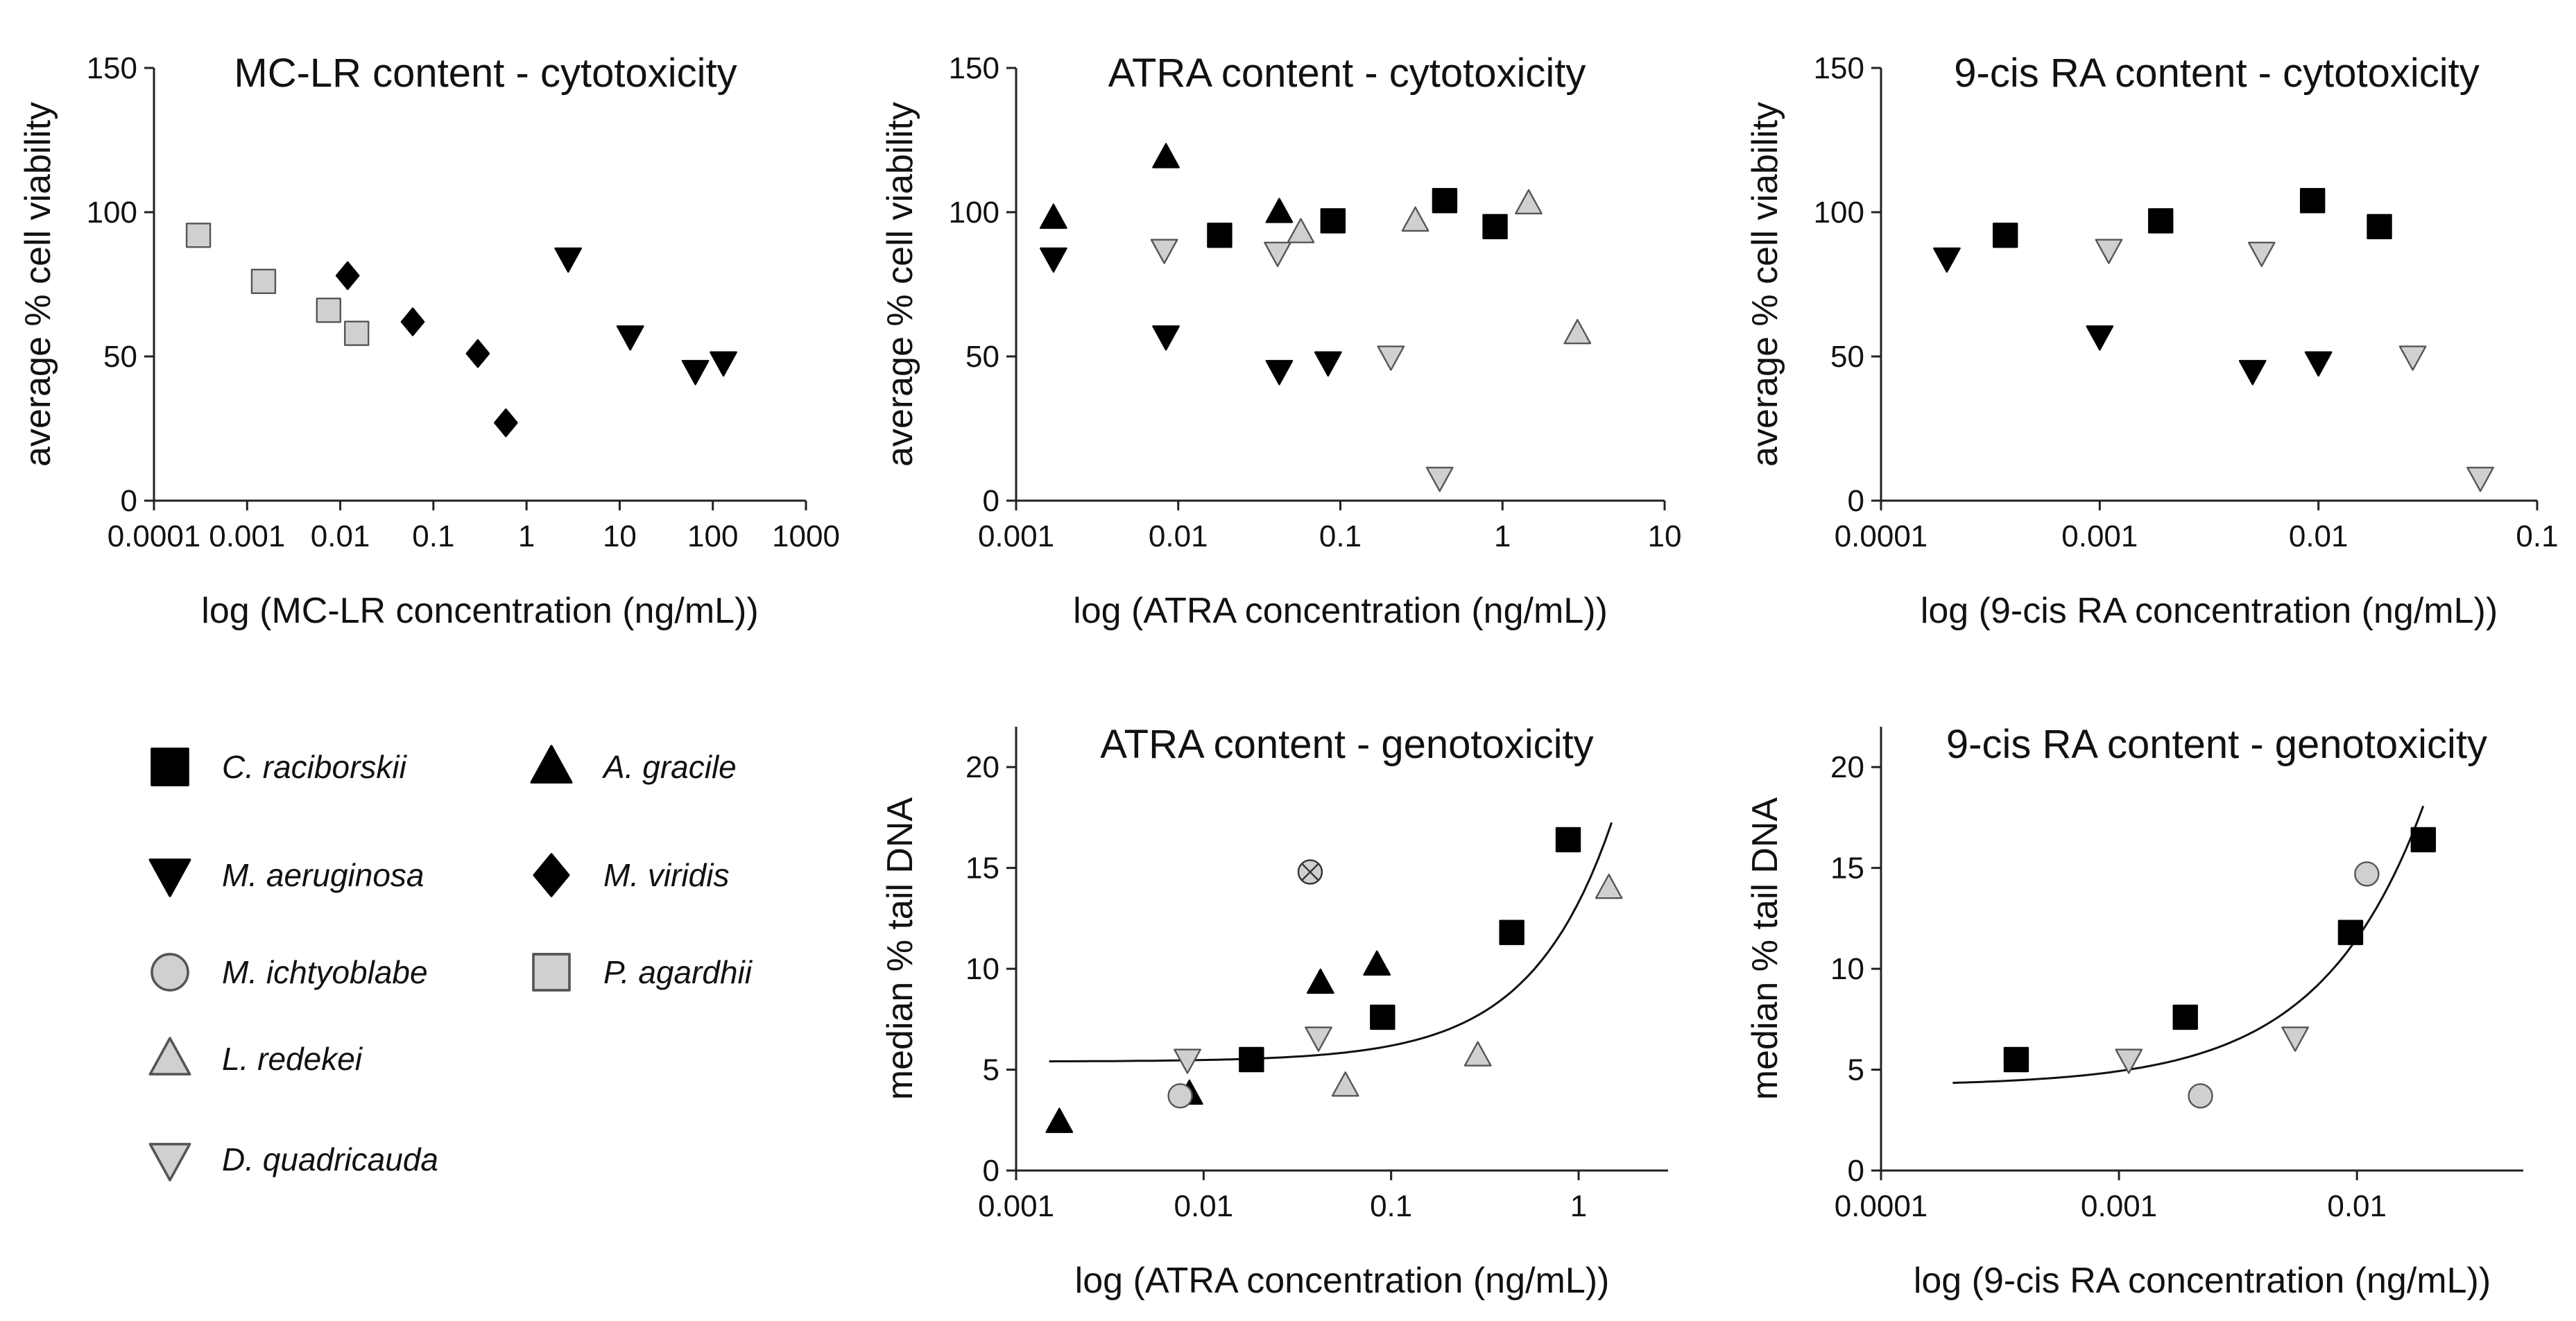 The width and height of the screenshot is (2576, 1321). Describe the element at coordinates (2216, 73) in the screenshot. I see `chart-title: 9-cis RA content - cytotoxicity` at that location.